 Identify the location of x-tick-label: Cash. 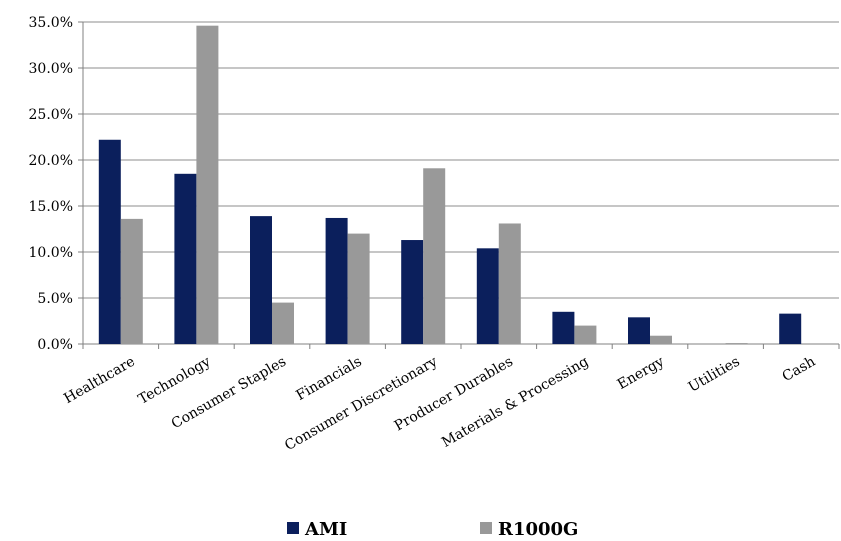
(799, 369).